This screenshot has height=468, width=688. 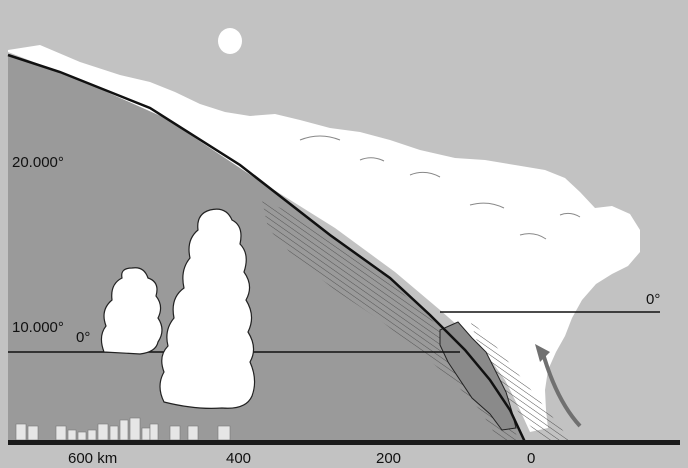 I want to click on rising-air-arrowhead, so click(x=542, y=353).